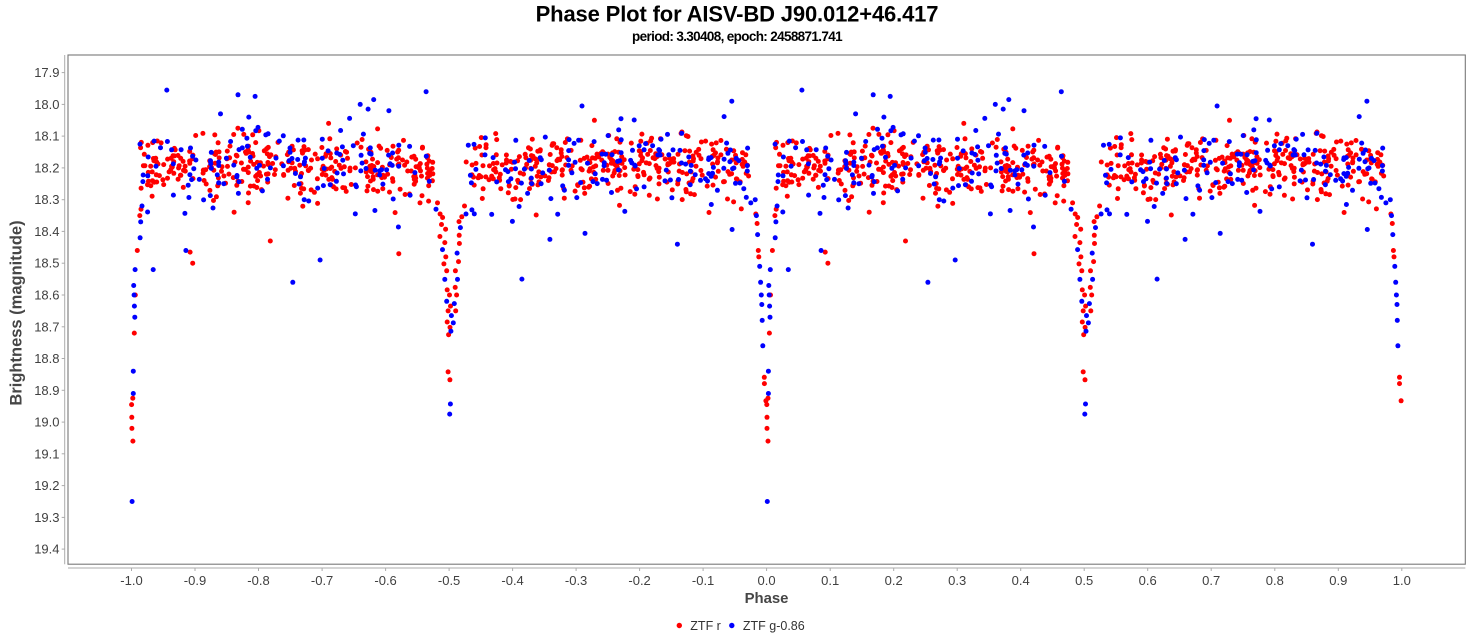 This screenshot has width=1477, height=642. Describe the element at coordinates (46, 326) in the screenshot. I see `svg-text: 18.7` at that location.